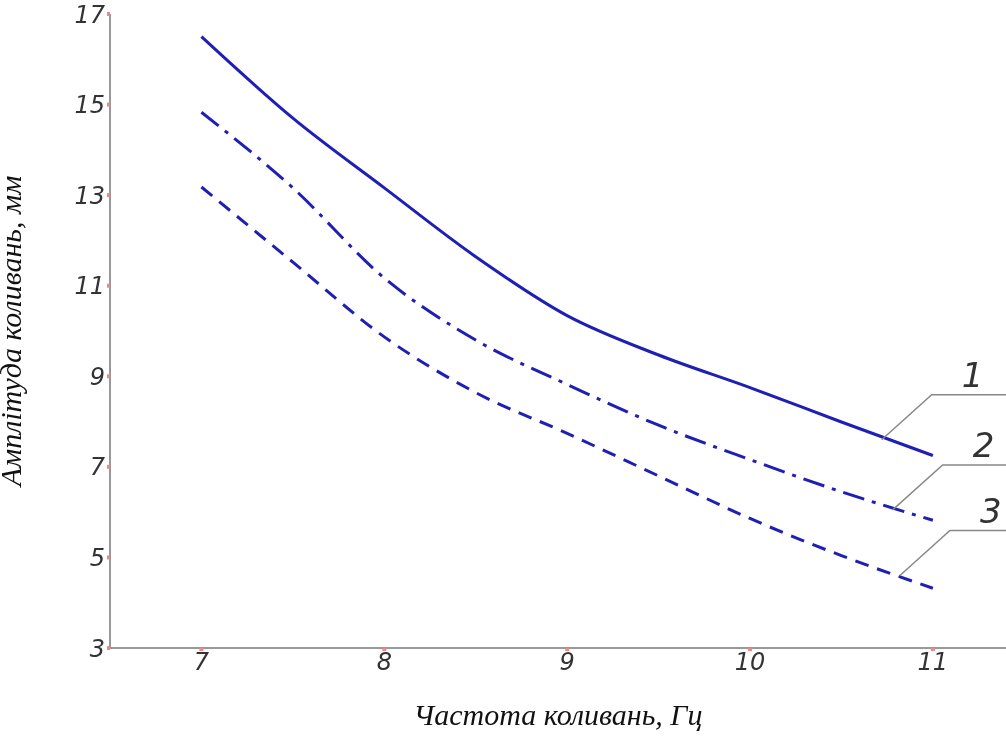 This screenshot has height=743, width=1006. I want to click on y-tick-label: 17, so click(90, 14).